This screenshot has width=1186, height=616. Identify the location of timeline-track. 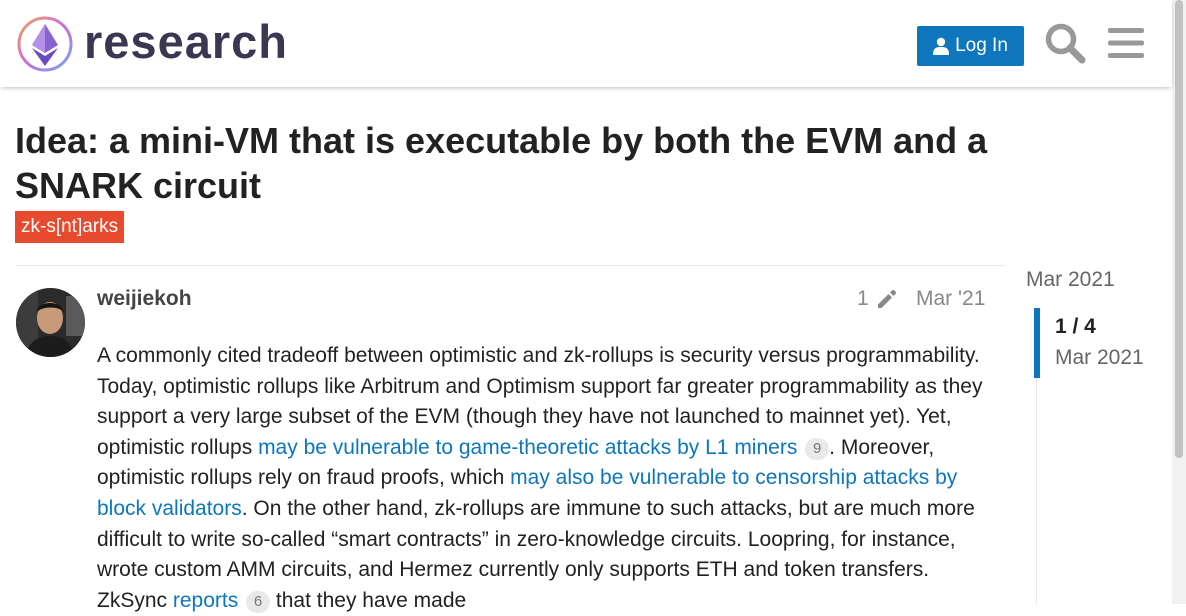
(1036, 455).